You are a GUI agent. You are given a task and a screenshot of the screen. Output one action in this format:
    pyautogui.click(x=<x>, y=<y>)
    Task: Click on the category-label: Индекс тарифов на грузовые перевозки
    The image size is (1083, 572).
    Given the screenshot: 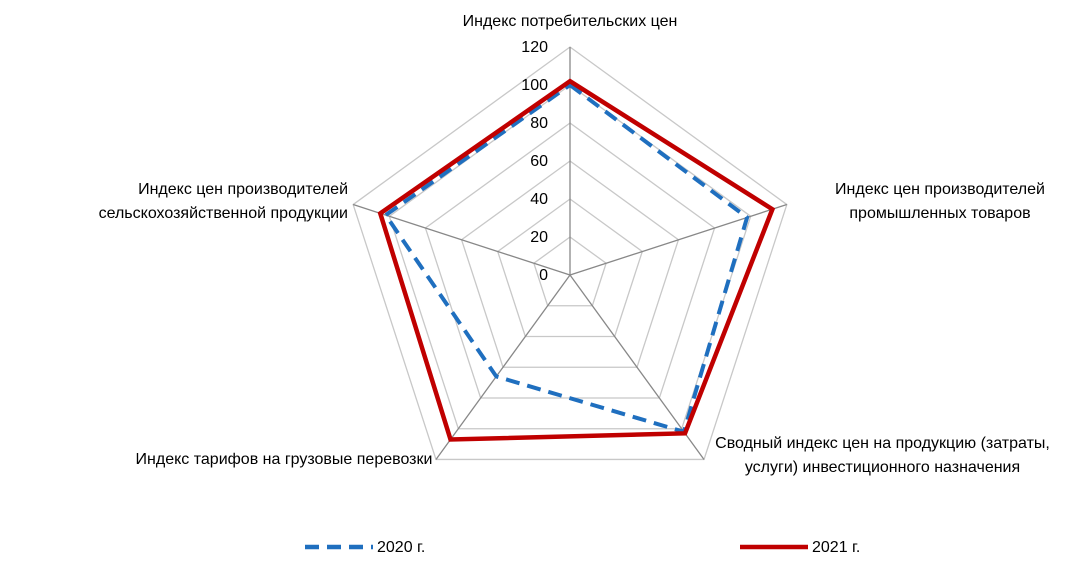 What is the action you would take?
    pyautogui.click(x=284, y=459)
    